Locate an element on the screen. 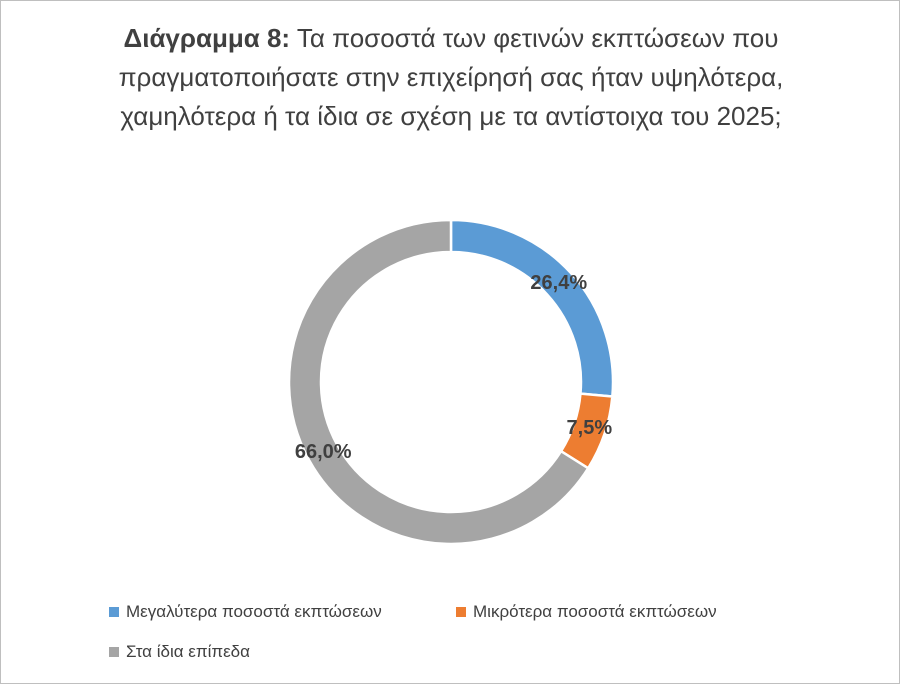 The width and height of the screenshot is (900, 685). legend-label: Μεγαλύτερα ποσοστά εκπτώσεων is located at coordinates (254, 611).